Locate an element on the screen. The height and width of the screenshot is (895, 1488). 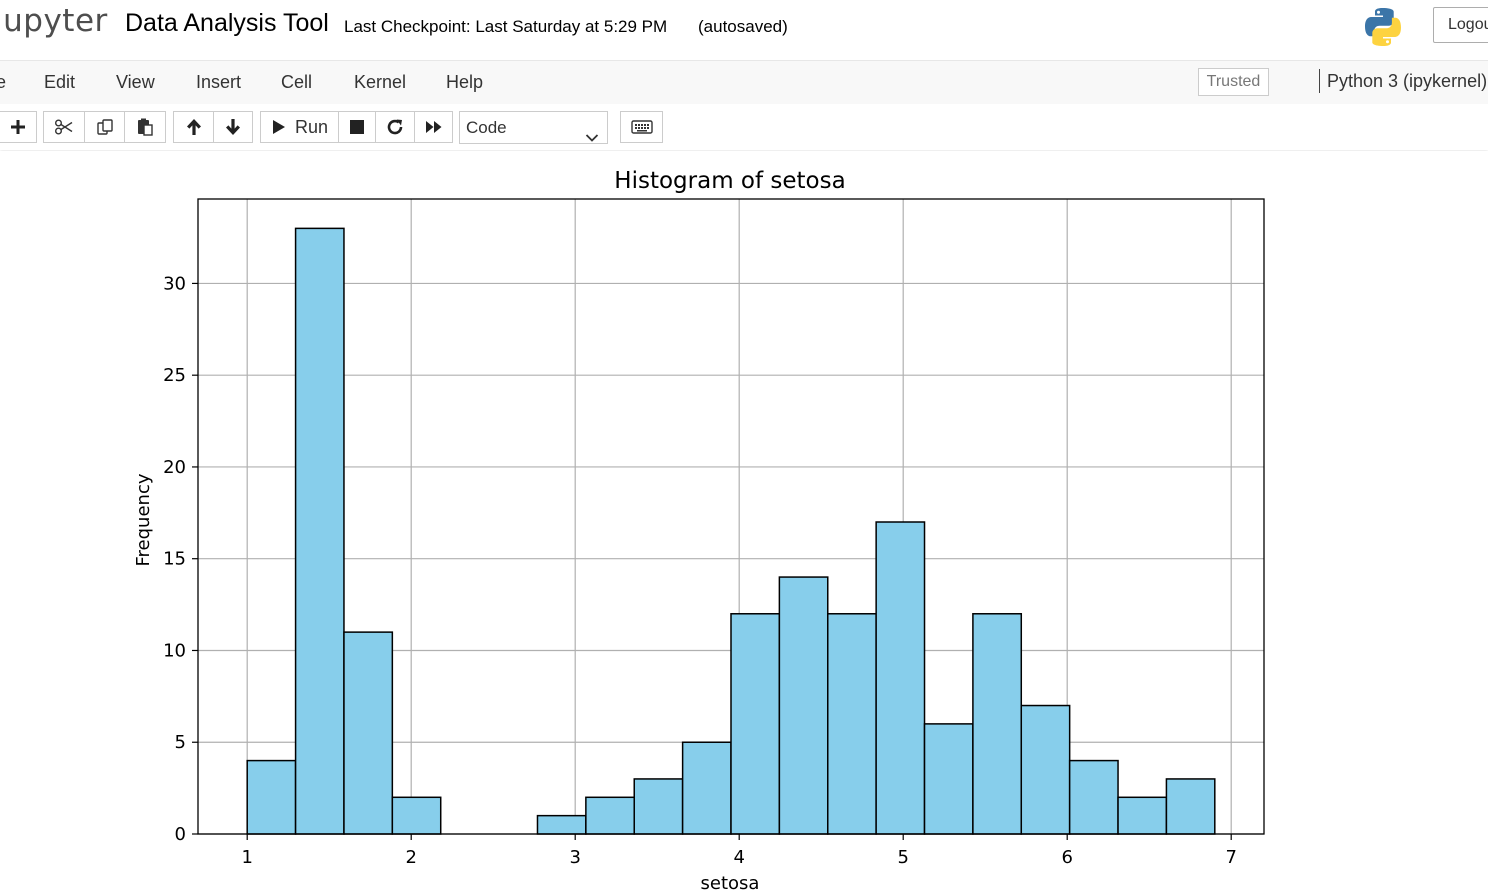
x-axis-label: setosa is located at coordinates (730, 883).